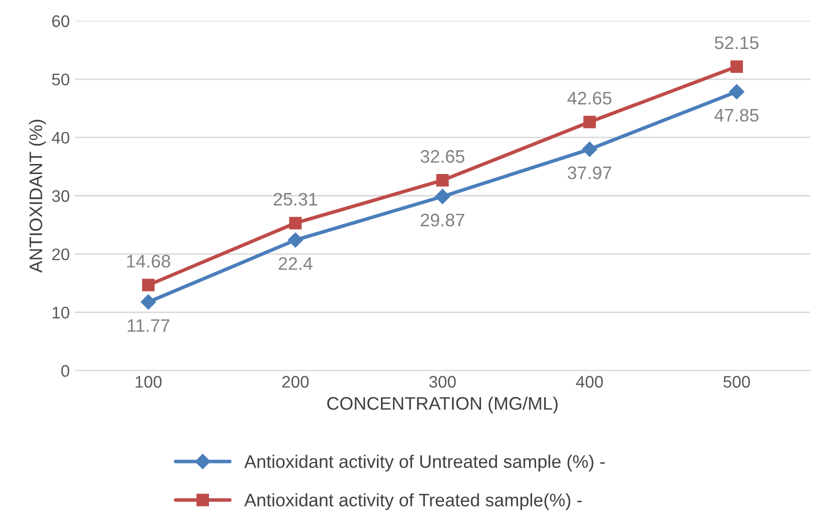 The width and height of the screenshot is (831, 522). Describe the element at coordinates (424, 463) in the screenshot. I see `legend-label: Antioxidant activity of Untreated sample (%) -` at that location.